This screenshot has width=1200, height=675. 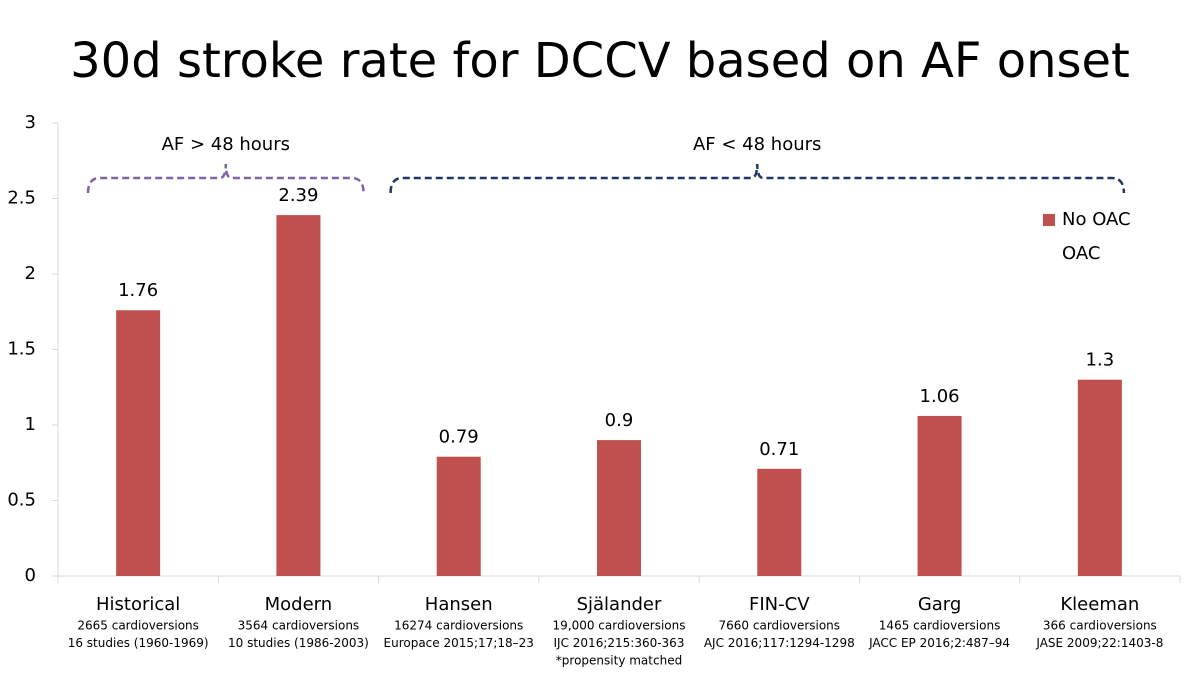 What do you see at coordinates (940, 626) in the screenshot?
I see `category-note: 1465 cardioversions` at bounding box center [940, 626].